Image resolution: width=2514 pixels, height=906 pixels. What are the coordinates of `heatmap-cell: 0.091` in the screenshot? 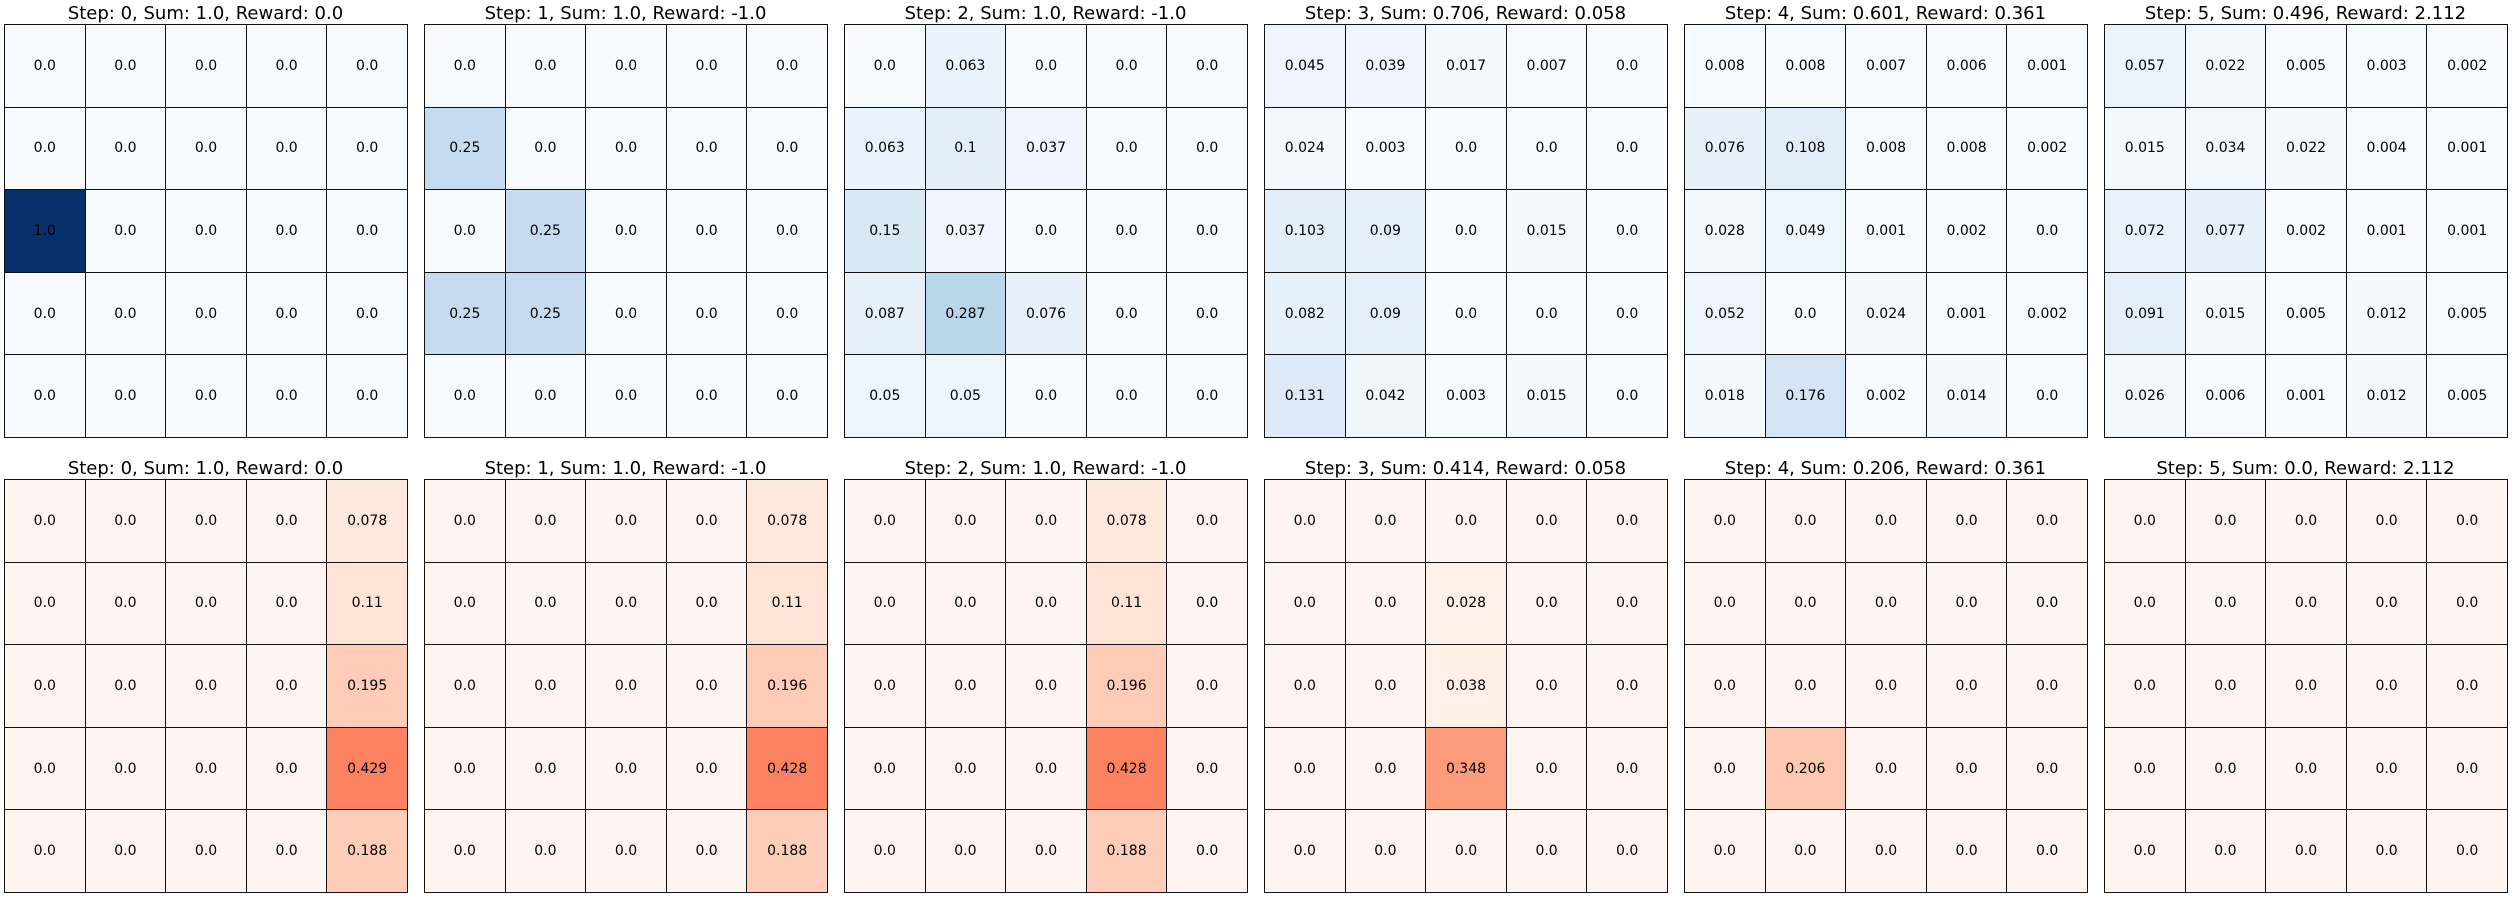 It's located at (2145, 313).